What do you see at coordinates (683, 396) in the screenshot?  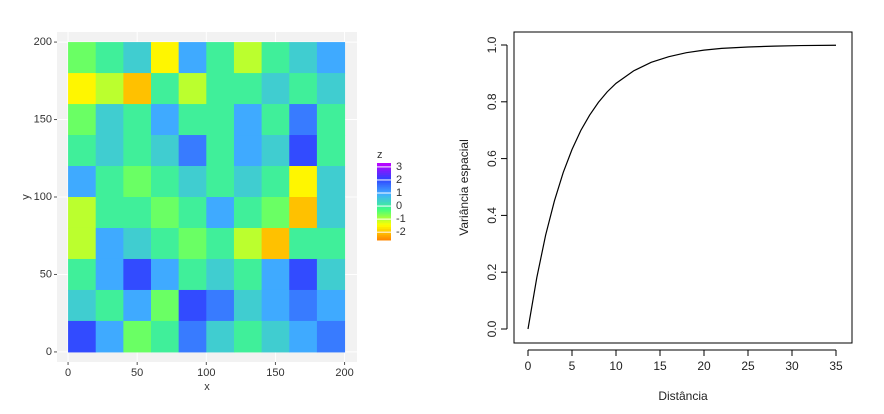 I see `x-axis-label: Distância` at bounding box center [683, 396].